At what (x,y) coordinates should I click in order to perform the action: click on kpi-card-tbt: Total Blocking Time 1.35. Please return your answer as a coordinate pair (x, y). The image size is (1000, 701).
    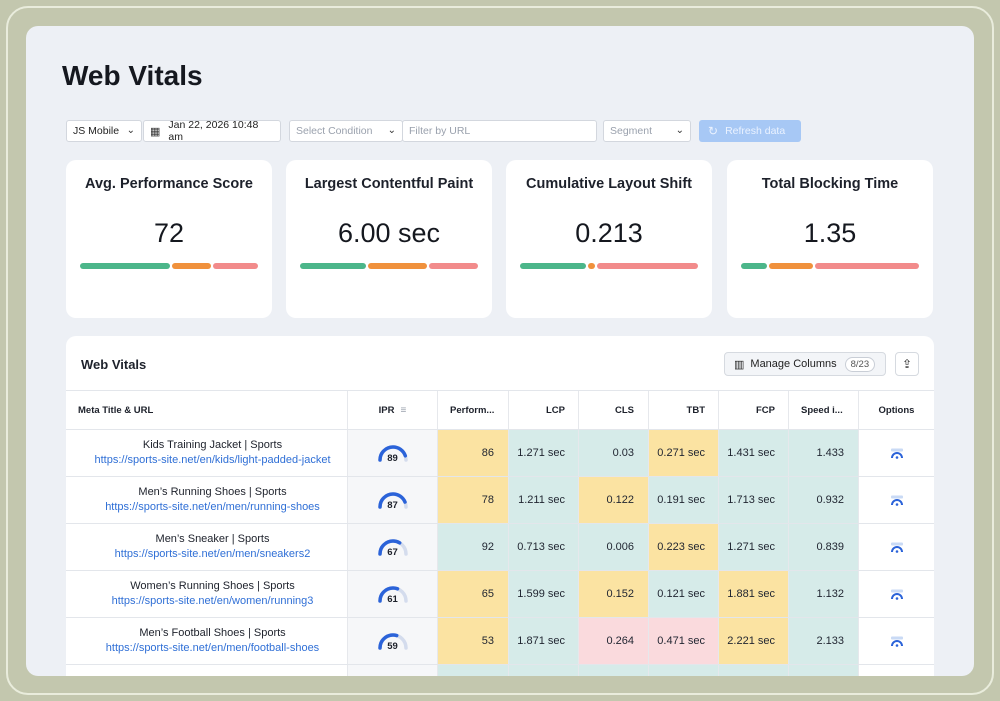
    Looking at the image, I should click on (830, 239).